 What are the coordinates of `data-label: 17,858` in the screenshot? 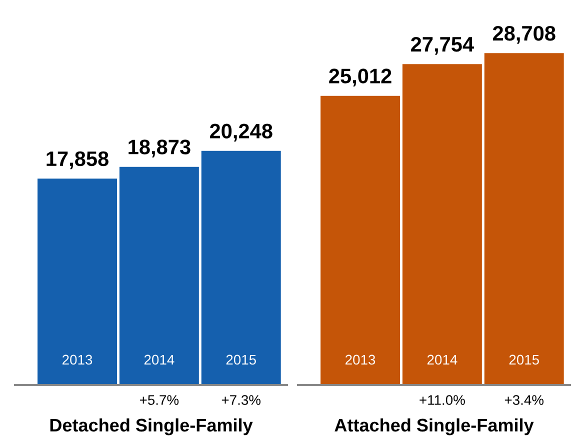 It's located at (77, 160).